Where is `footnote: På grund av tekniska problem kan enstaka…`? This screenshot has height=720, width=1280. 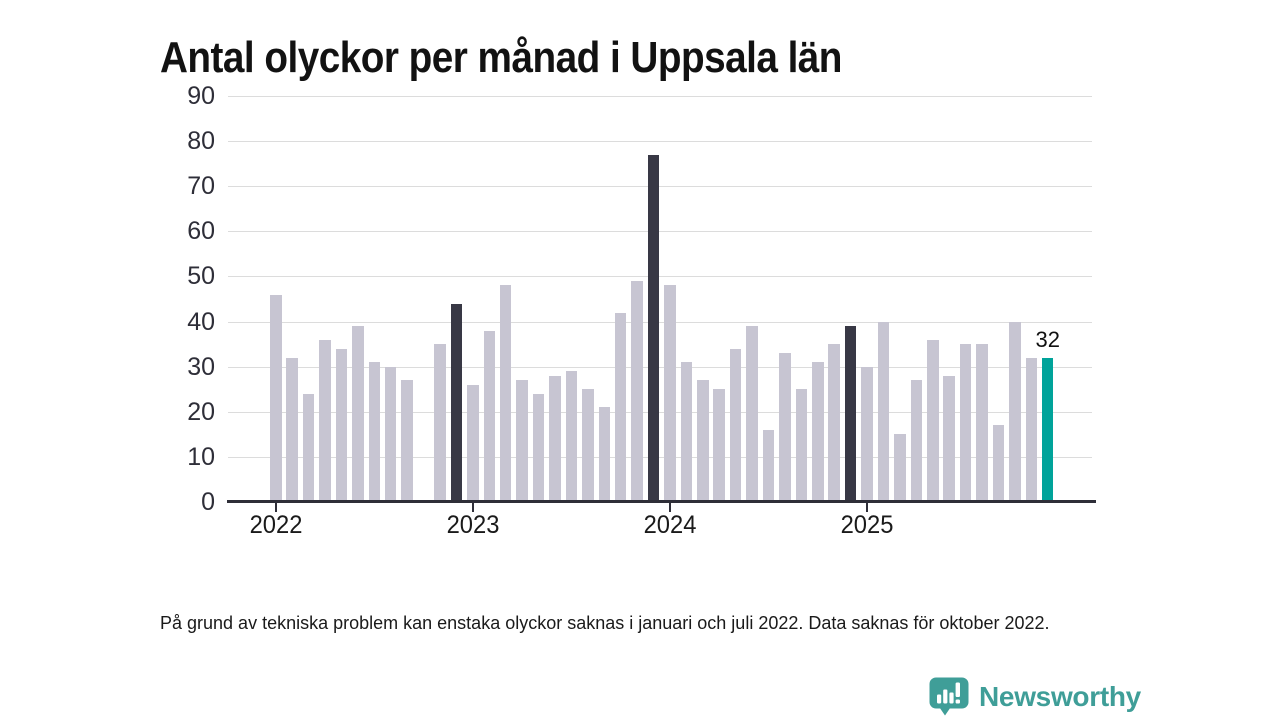
footnote: På grund av tekniska problem kan enstaka… is located at coordinates (605, 623).